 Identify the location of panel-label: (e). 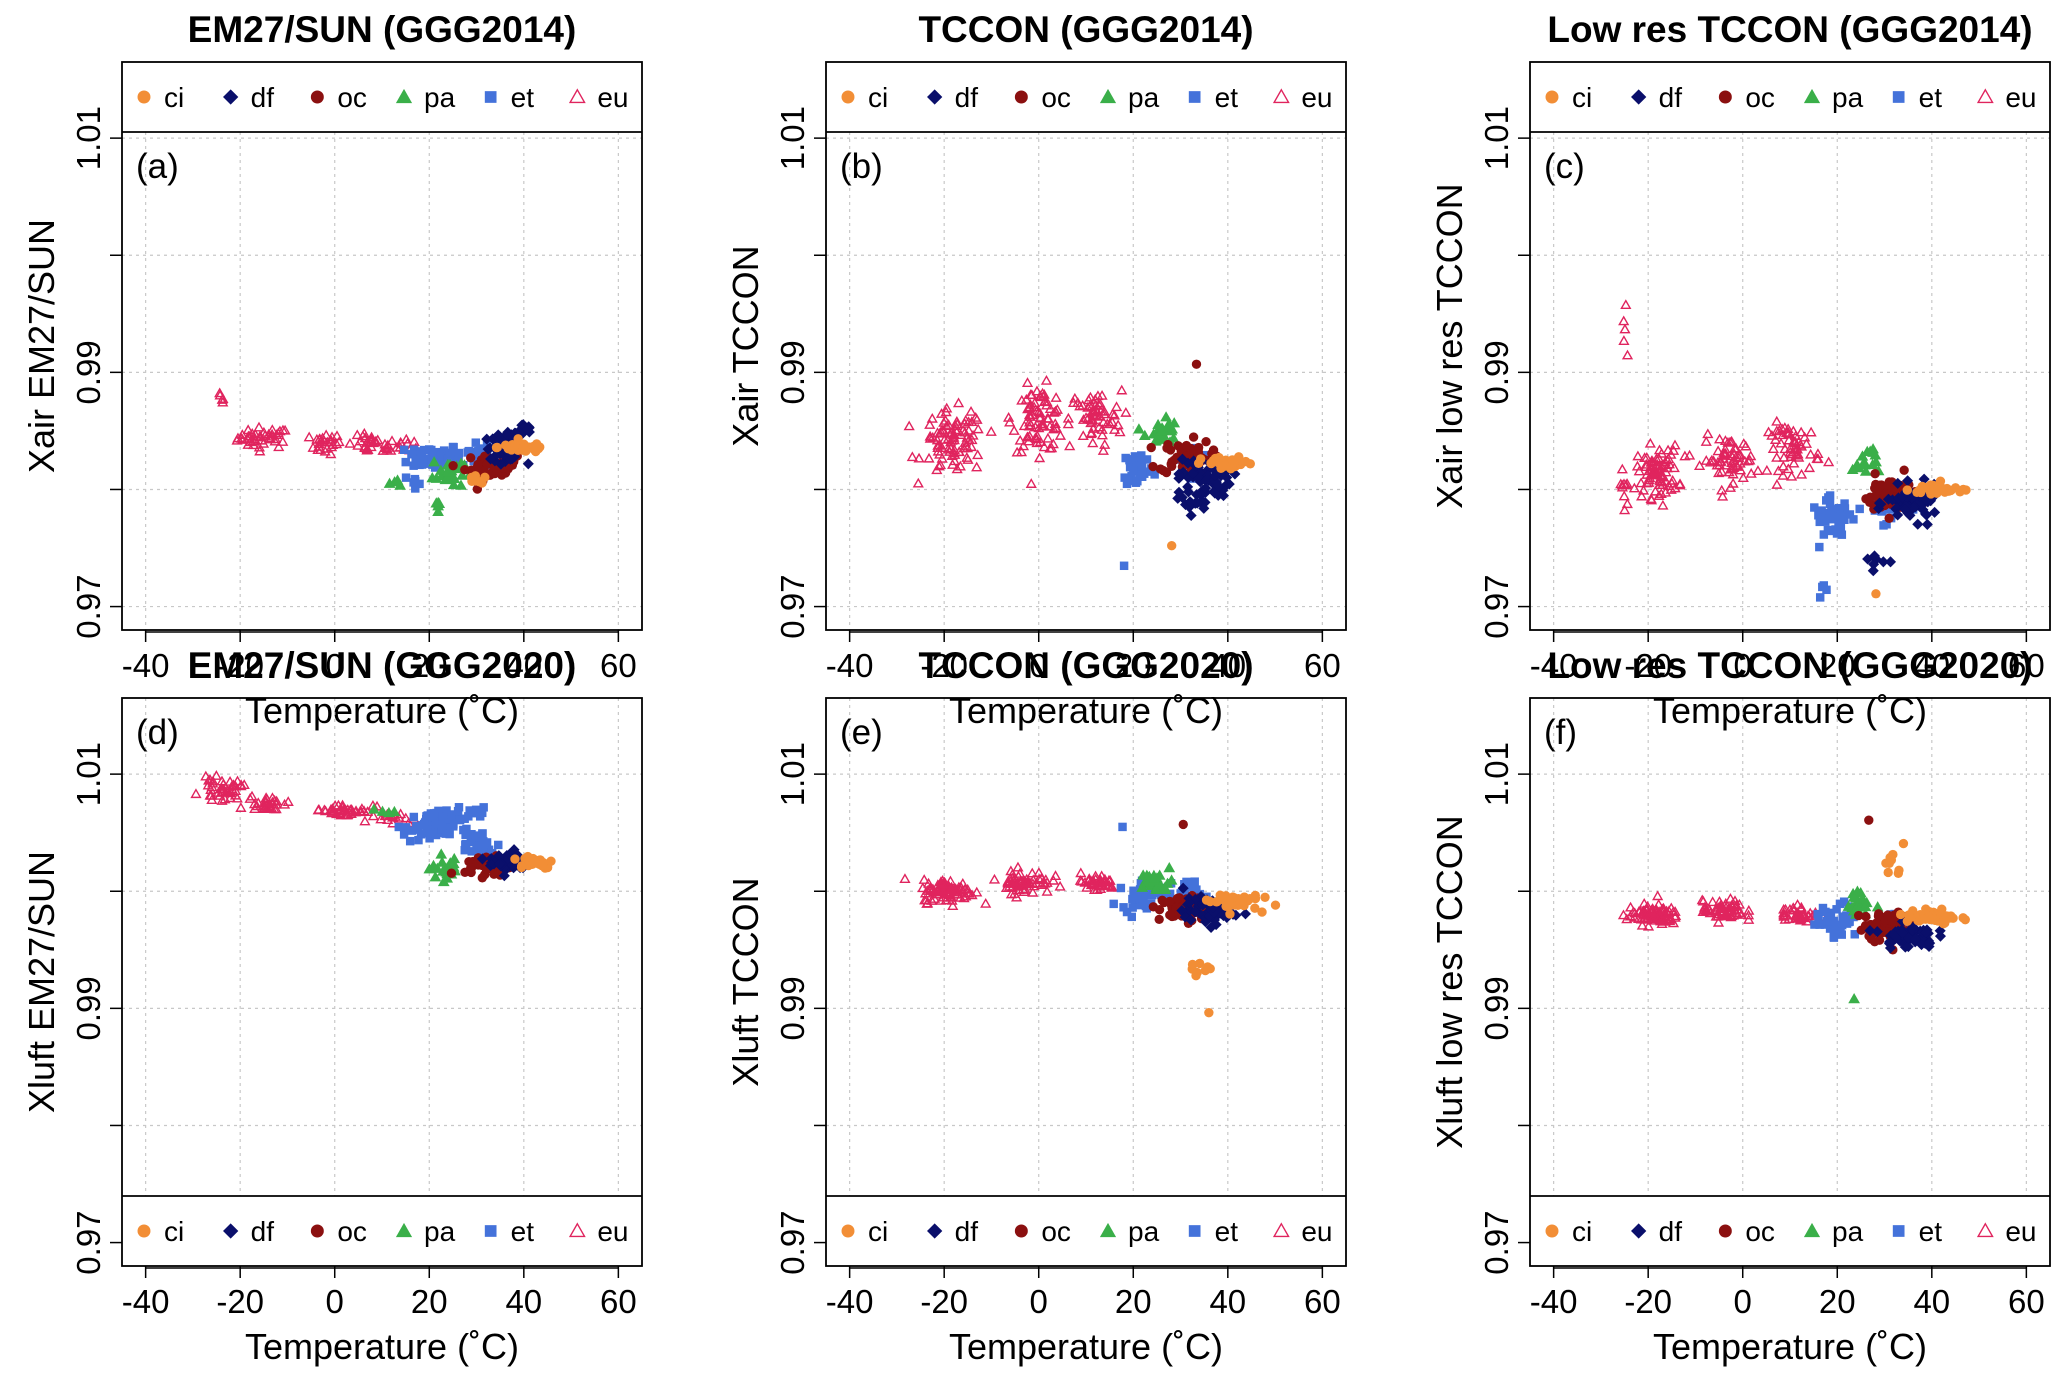
(861, 732).